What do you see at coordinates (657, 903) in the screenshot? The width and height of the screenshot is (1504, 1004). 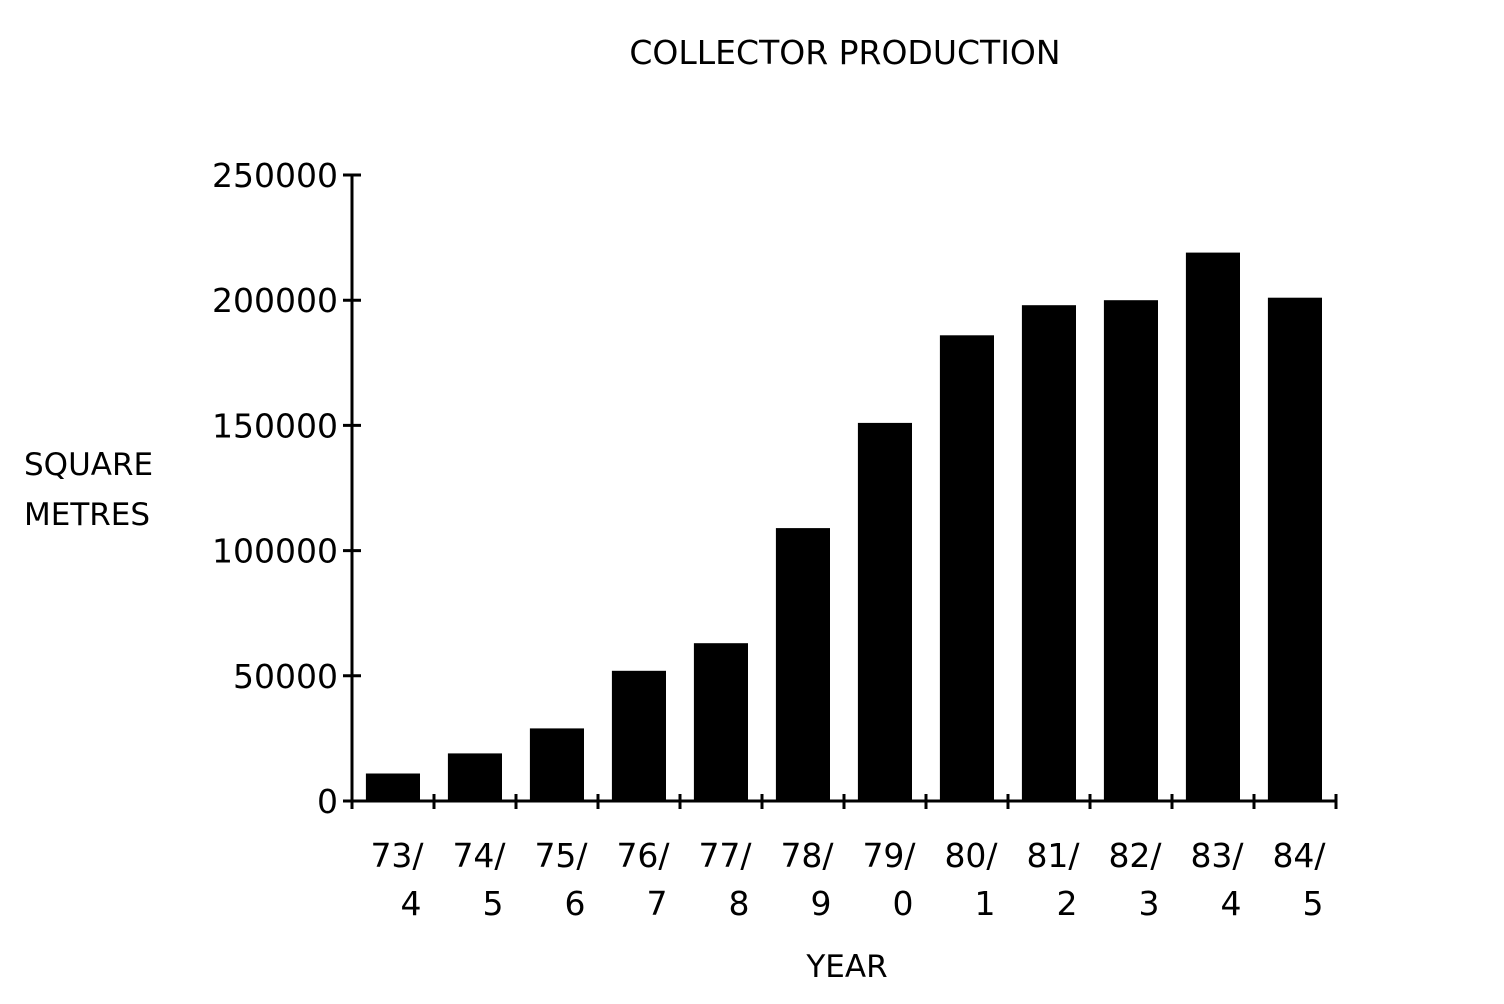 I see `category-label-line-2: 7` at bounding box center [657, 903].